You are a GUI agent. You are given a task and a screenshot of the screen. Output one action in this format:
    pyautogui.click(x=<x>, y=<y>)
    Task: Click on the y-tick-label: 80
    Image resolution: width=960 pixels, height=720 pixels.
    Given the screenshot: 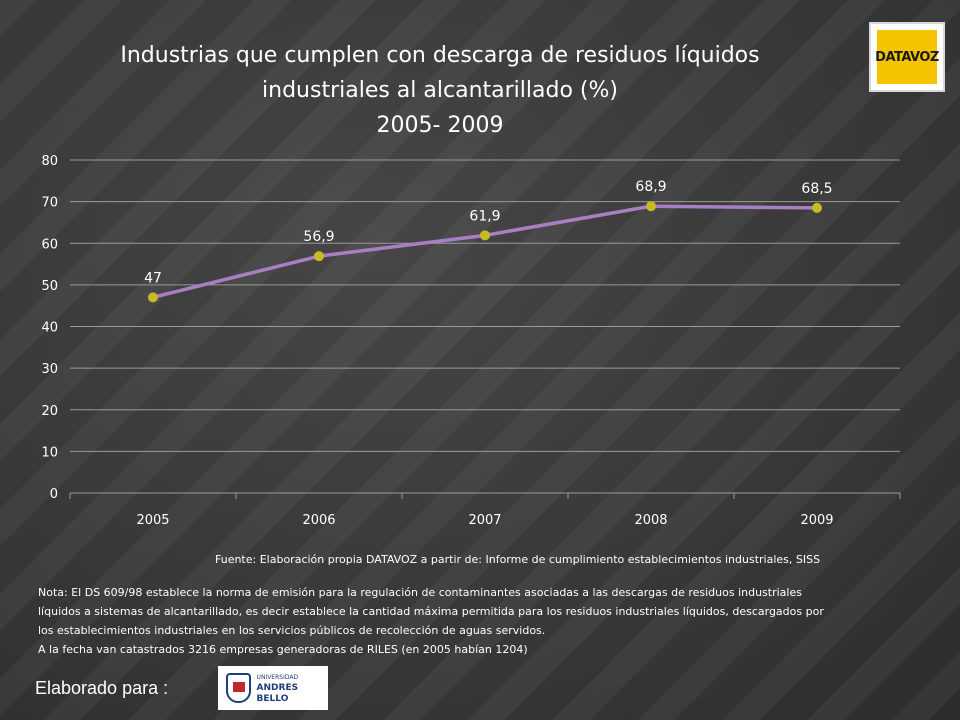 What is the action you would take?
    pyautogui.click(x=49, y=161)
    